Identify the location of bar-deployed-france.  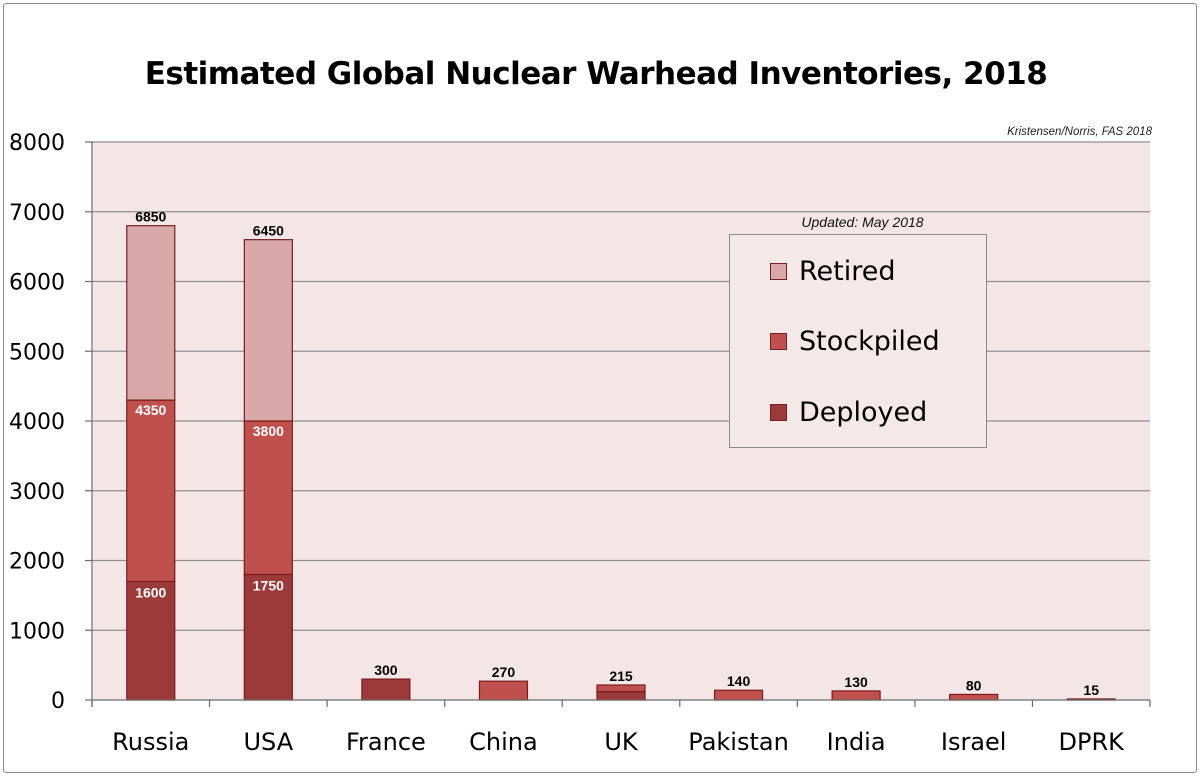
(386, 689).